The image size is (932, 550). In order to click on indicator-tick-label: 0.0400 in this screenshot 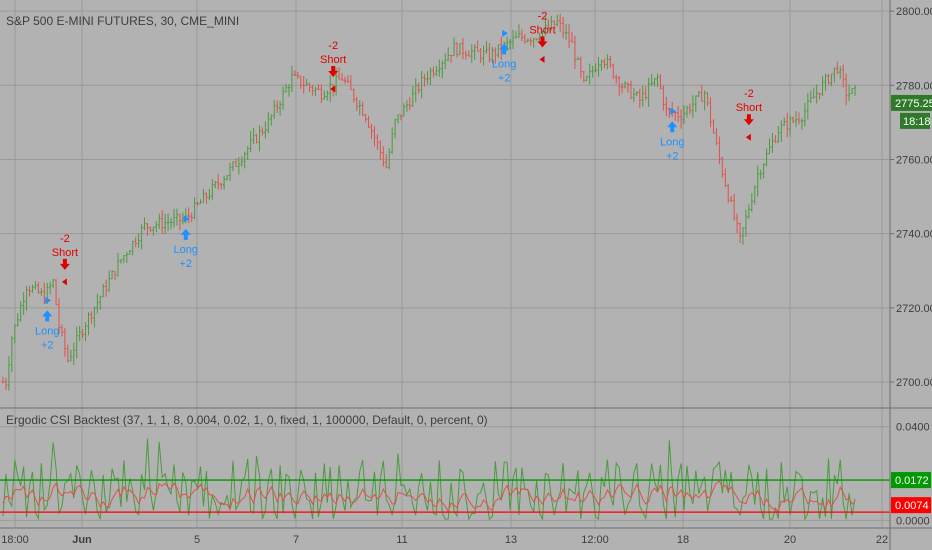, I will do `click(913, 428)`.